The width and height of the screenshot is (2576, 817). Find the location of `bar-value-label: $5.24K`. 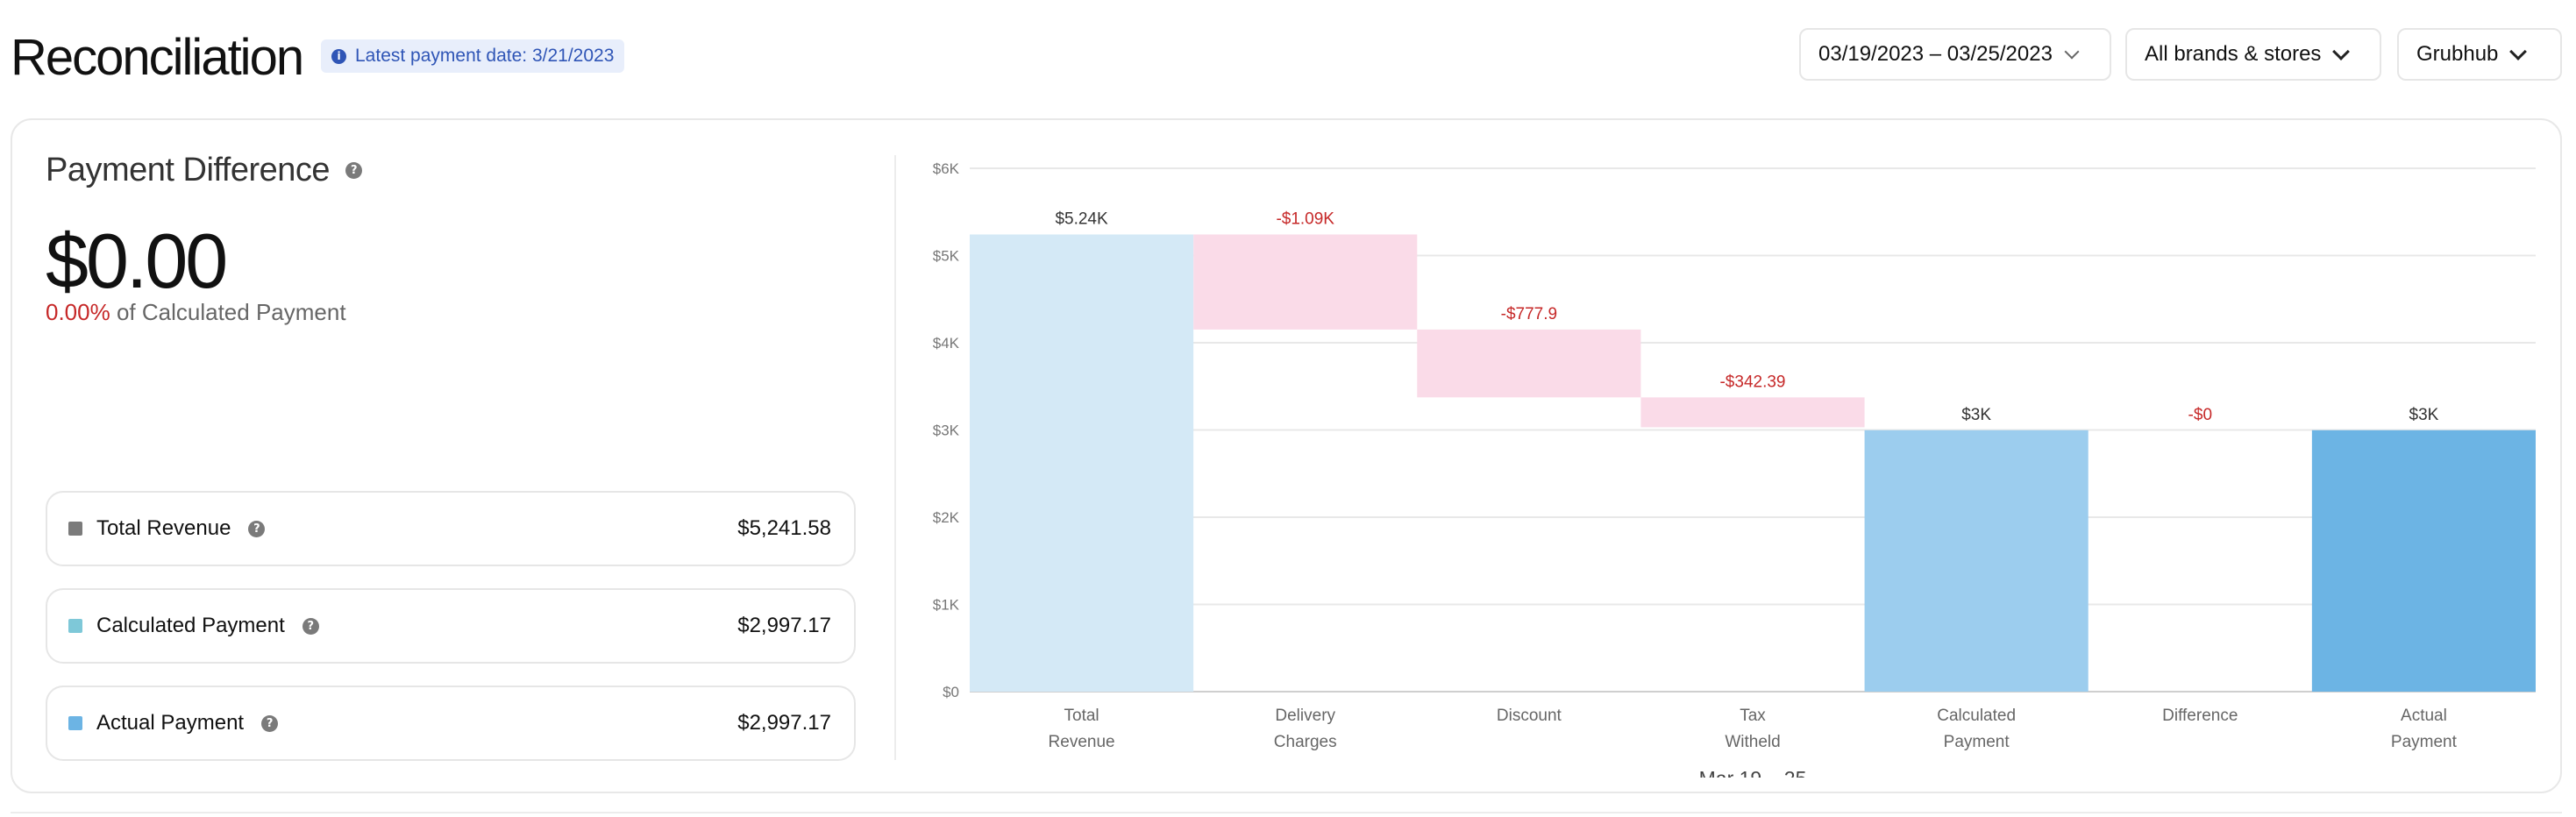

bar-value-label: $5.24K is located at coordinates (1081, 219).